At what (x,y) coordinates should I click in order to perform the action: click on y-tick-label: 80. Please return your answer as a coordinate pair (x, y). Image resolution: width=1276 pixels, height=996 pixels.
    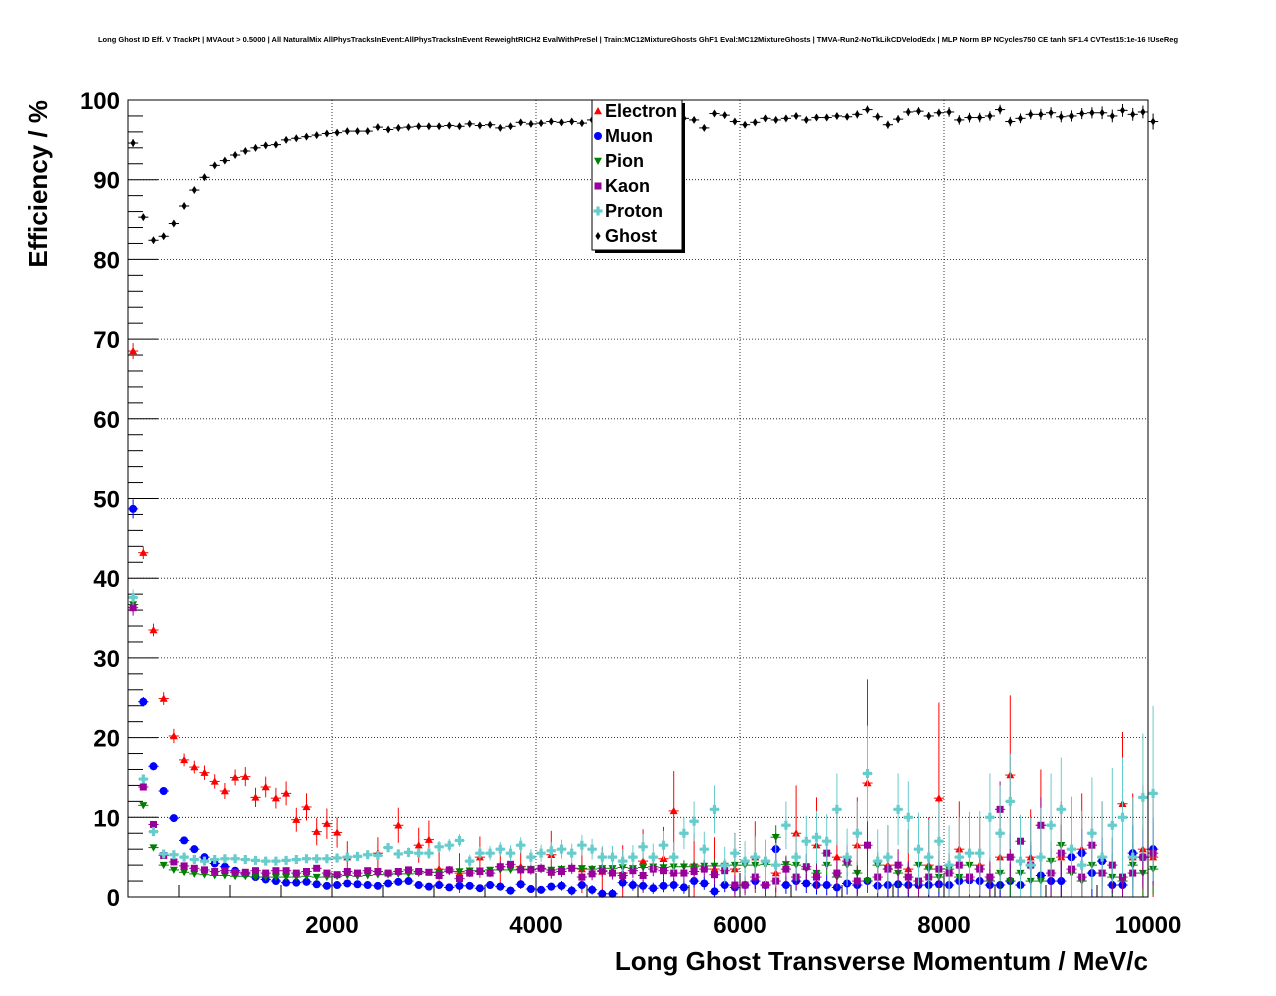
    Looking at the image, I should click on (106, 260).